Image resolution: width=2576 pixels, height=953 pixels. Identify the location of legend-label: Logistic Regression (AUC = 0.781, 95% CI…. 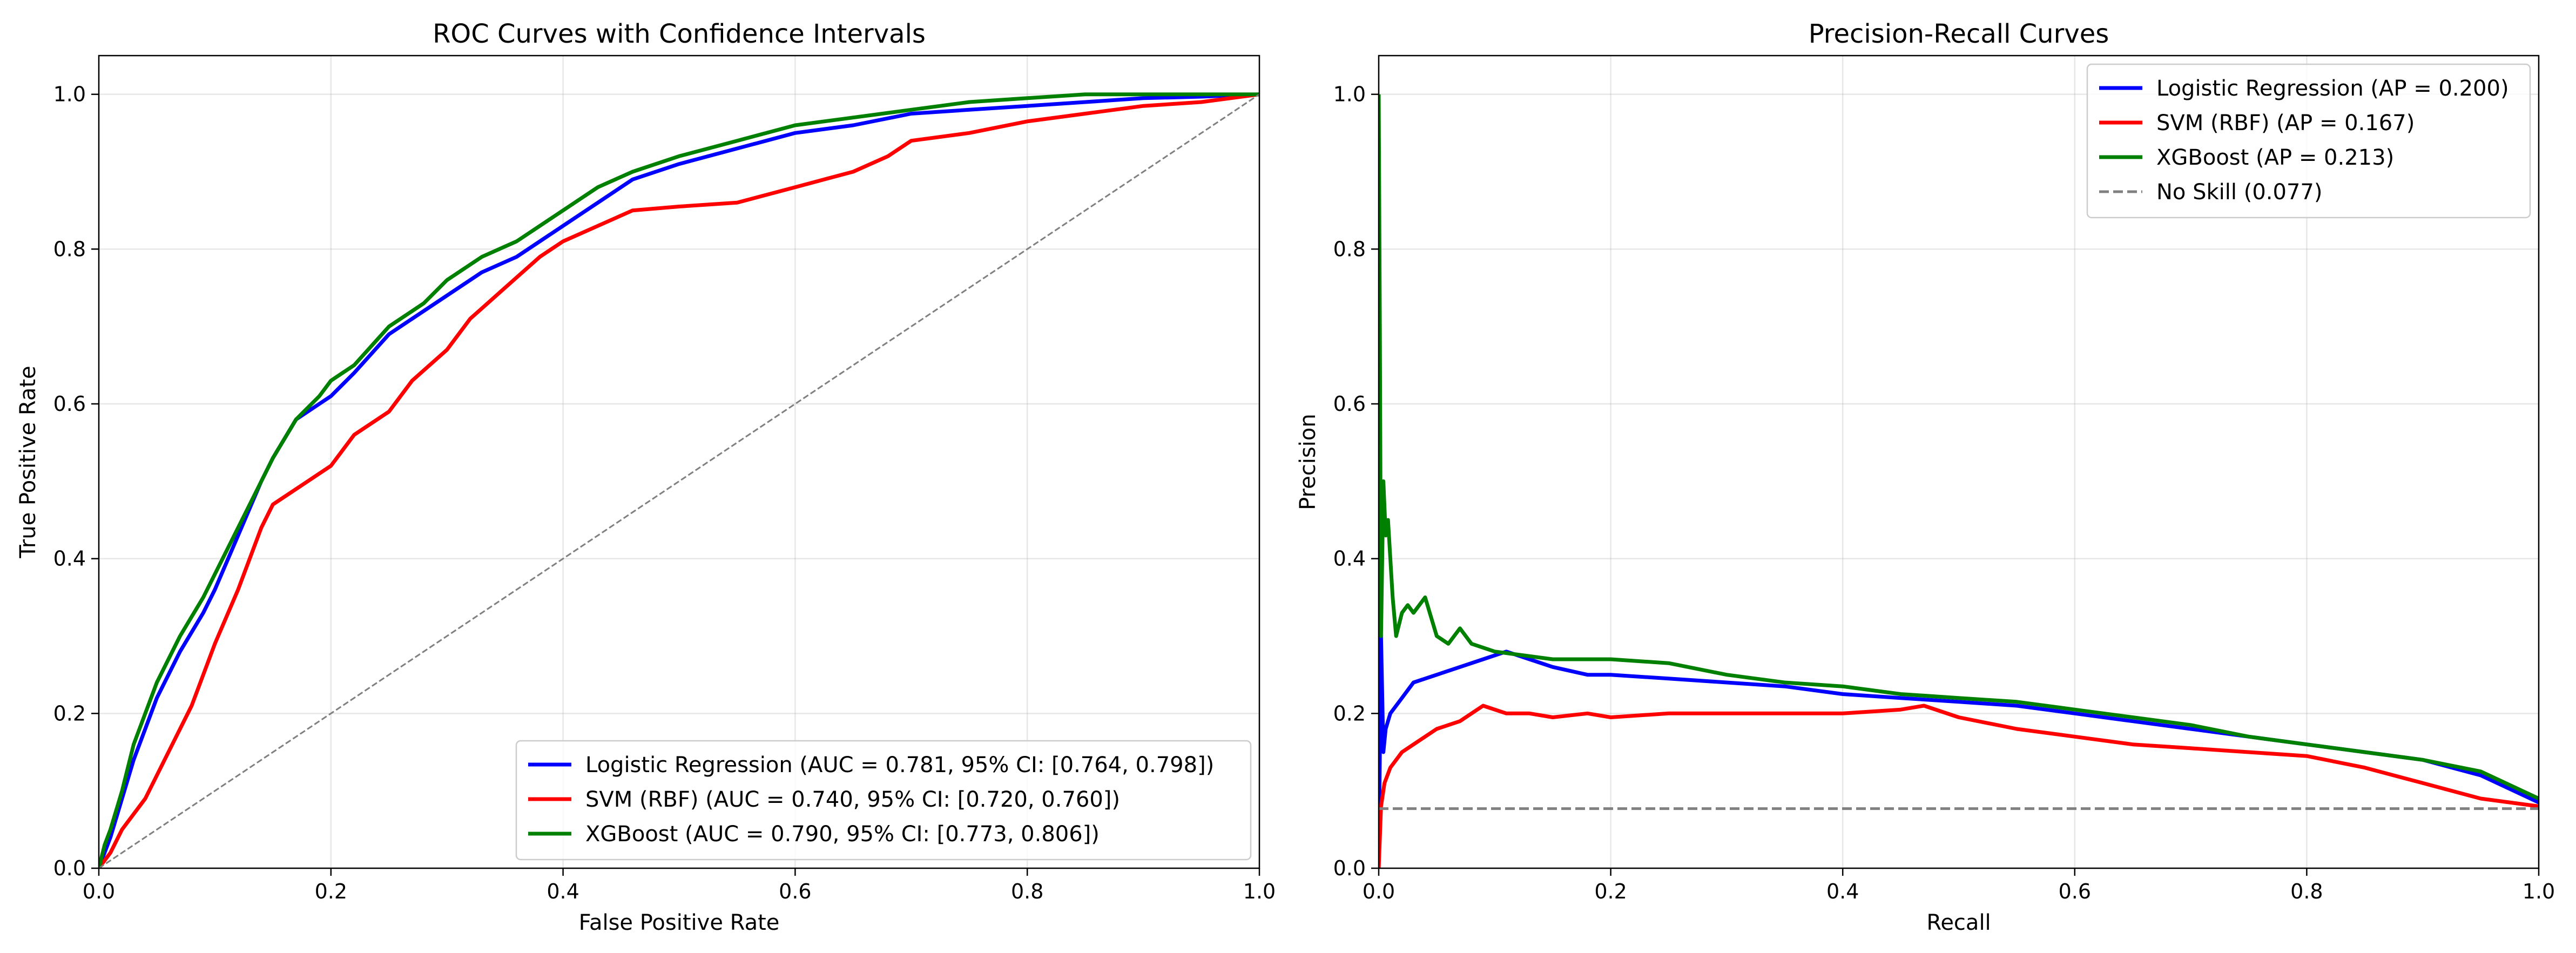
(899, 765).